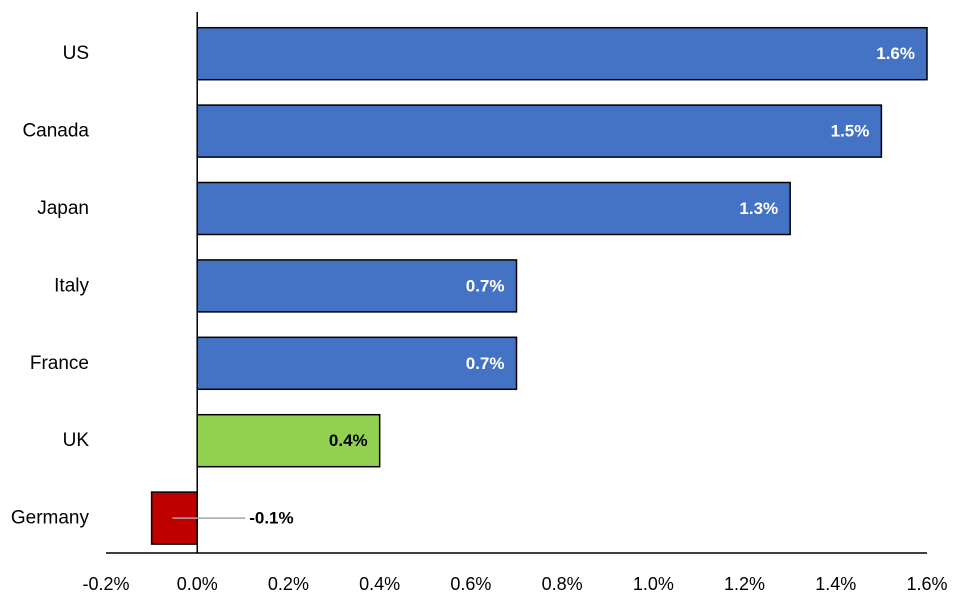  I want to click on category-label-japan: Japan, so click(63, 208).